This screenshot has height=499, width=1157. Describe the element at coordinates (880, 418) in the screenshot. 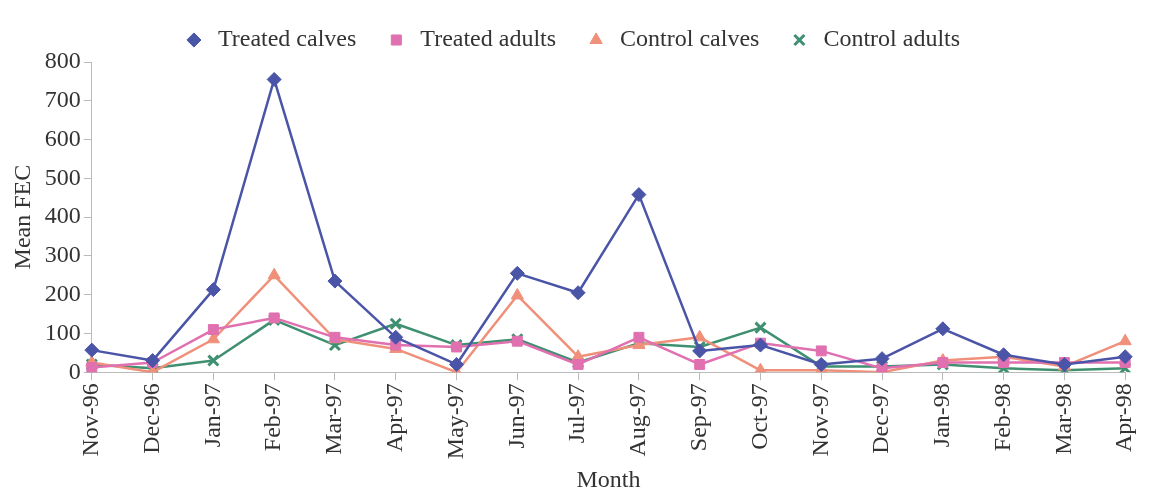

I see `x-tick-label: Dec-97` at that location.